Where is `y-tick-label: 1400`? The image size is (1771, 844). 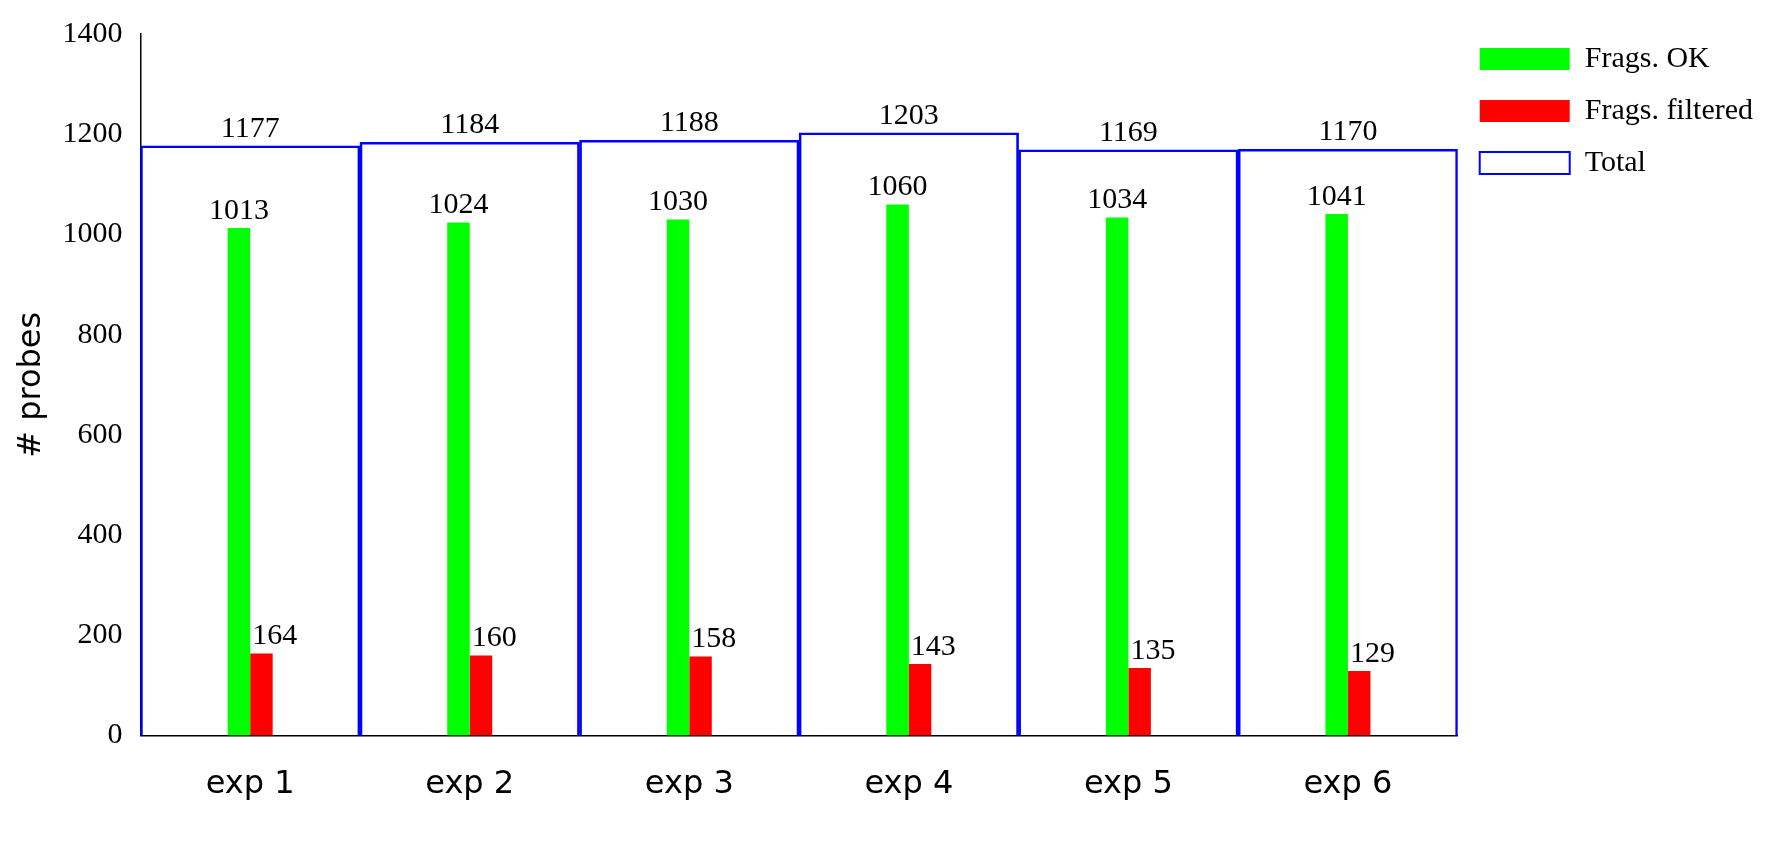
y-tick-label: 1400 is located at coordinates (92, 31).